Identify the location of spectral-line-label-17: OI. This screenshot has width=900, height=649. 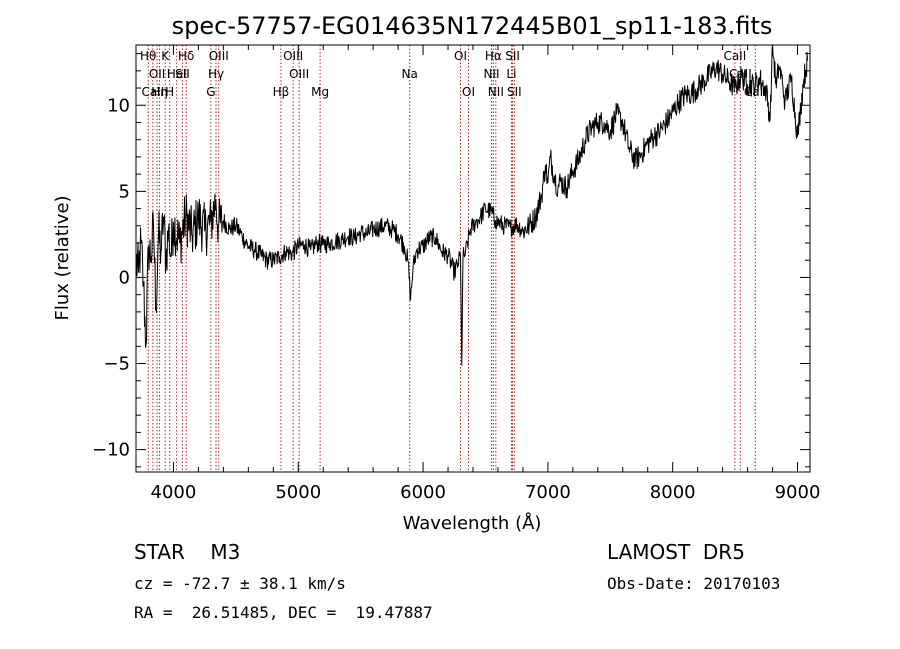
(460, 56).